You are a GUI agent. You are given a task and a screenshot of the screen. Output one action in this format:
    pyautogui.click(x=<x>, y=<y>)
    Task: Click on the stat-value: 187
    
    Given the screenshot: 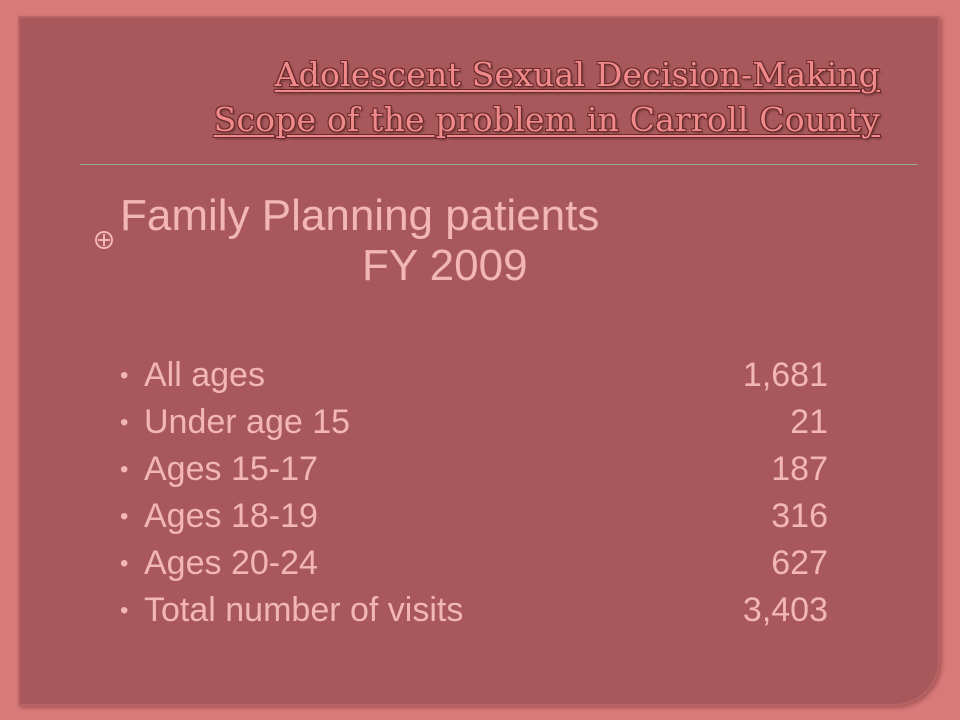 What is the action you would take?
    pyautogui.click(x=799, y=469)
    